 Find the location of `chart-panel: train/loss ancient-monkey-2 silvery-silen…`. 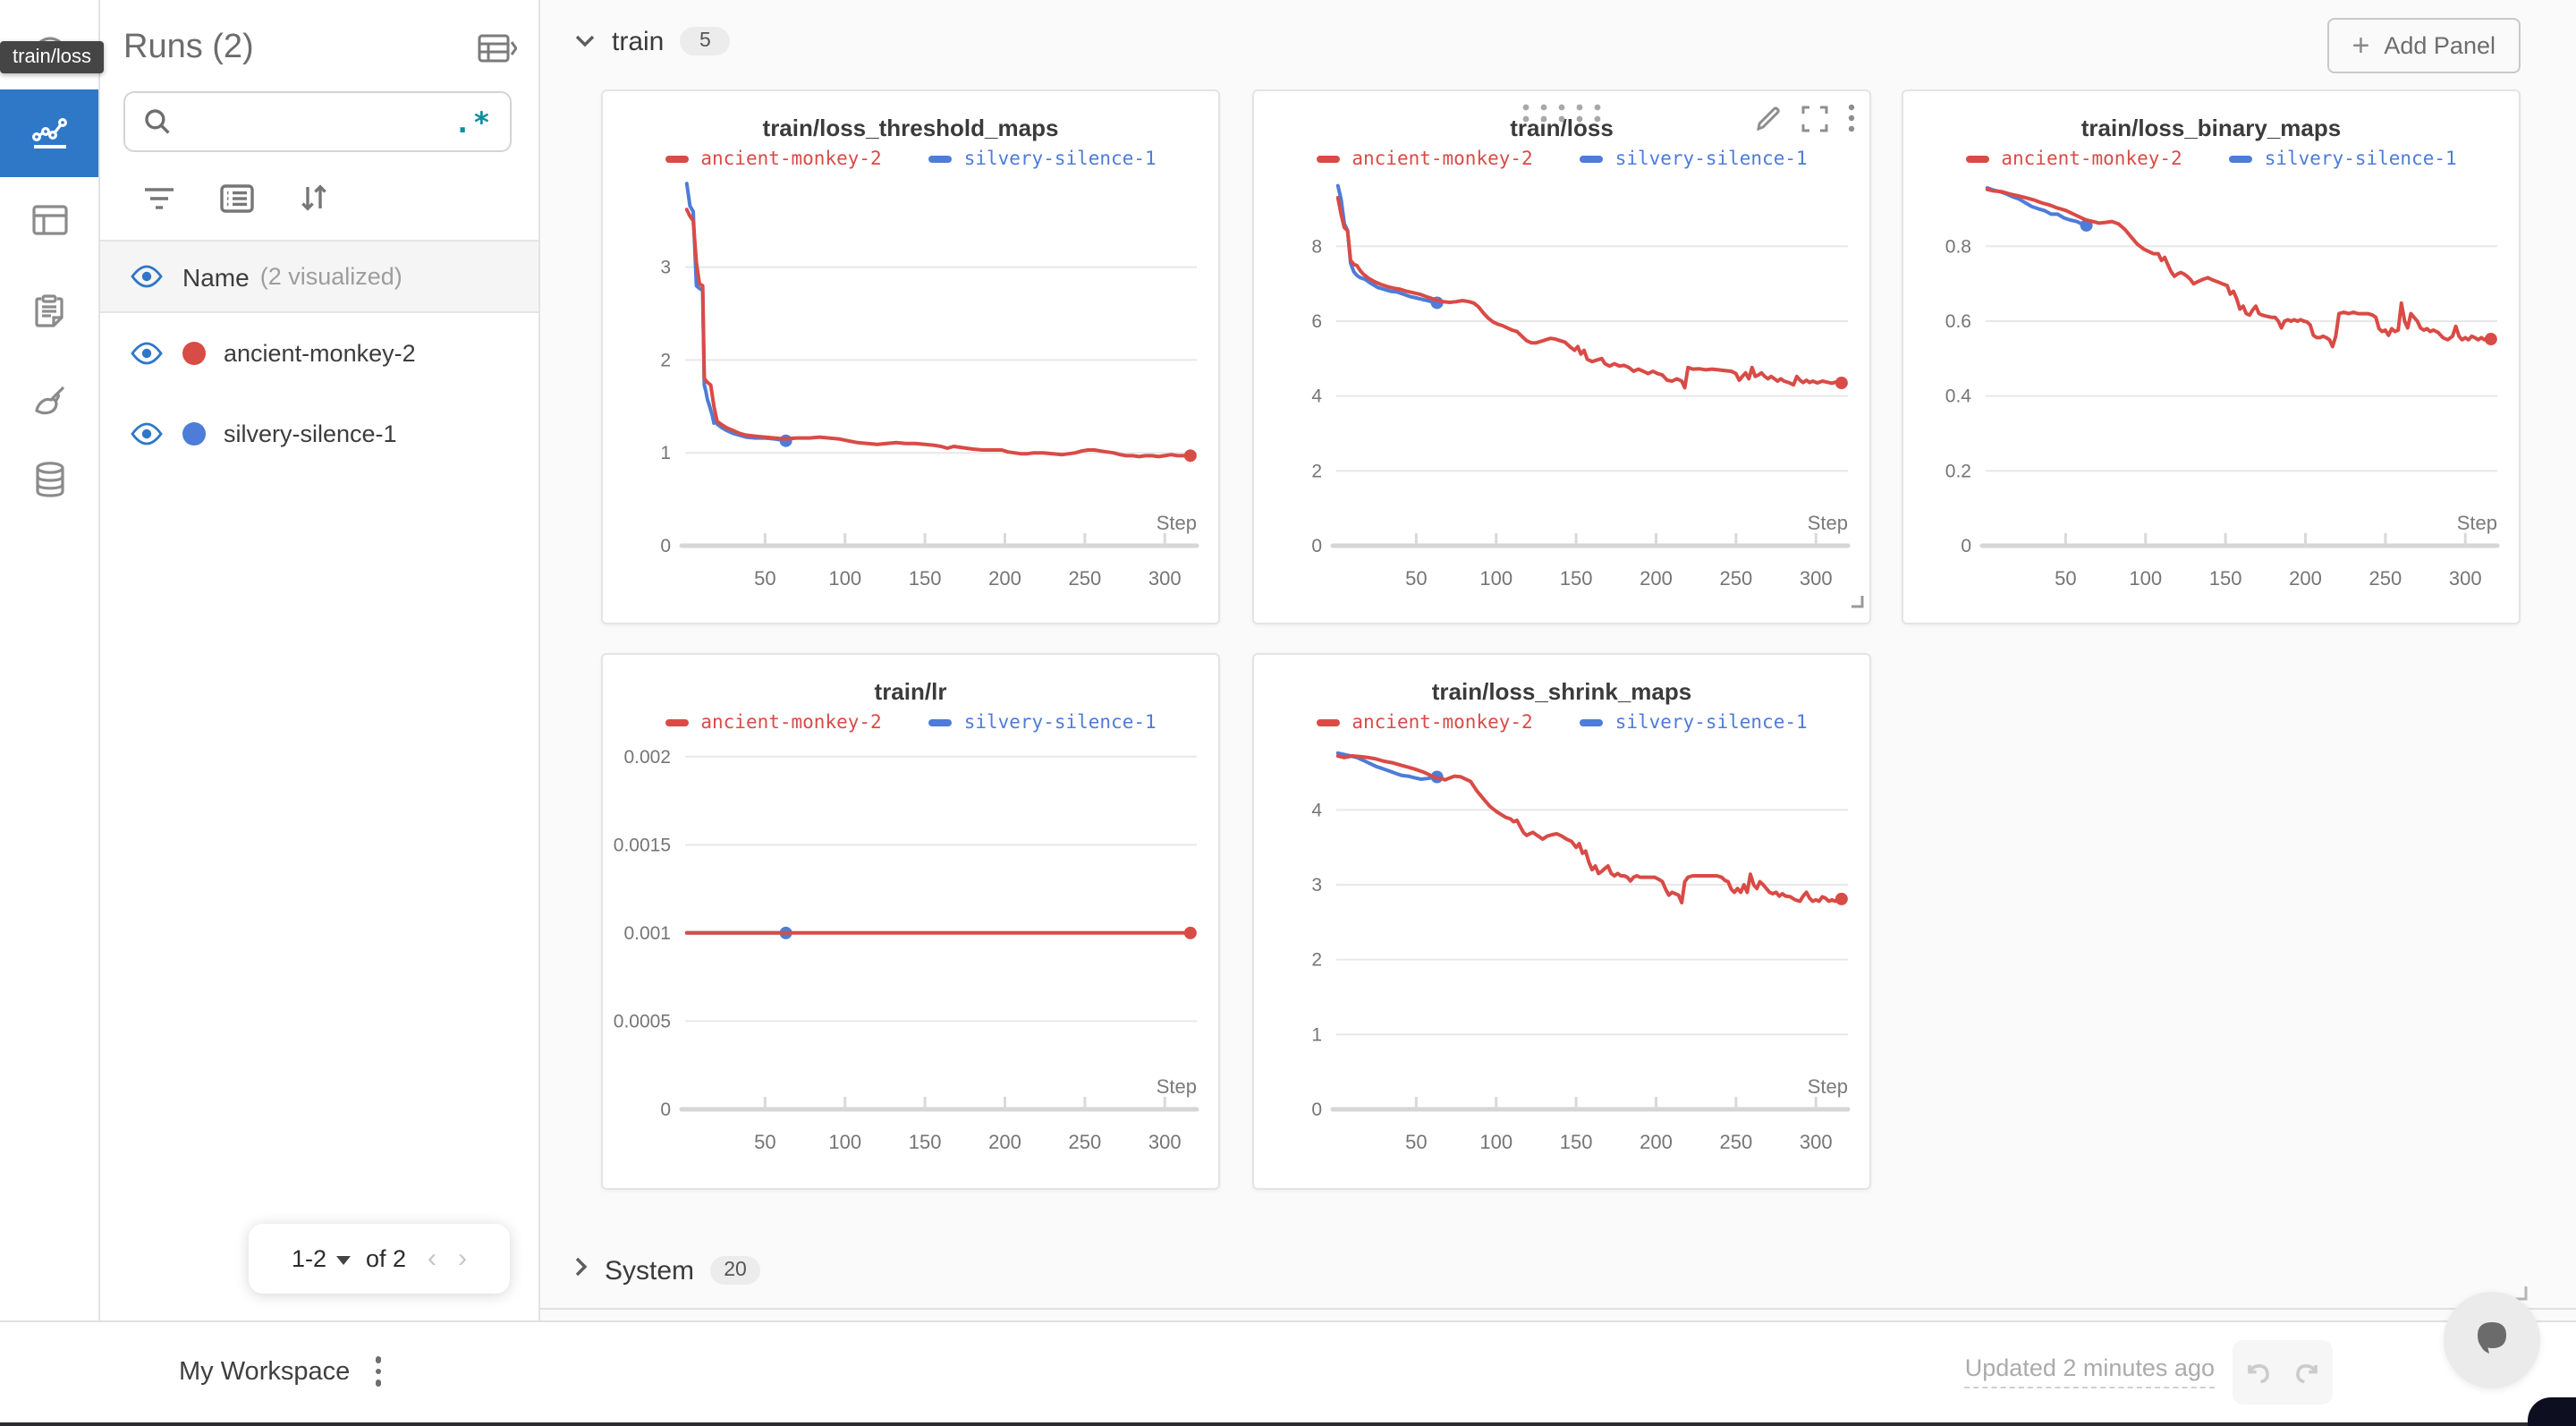

chart-panel: train/loss ancient-monkey-2 silvery-silen… is located at coordinates (1561, 357).